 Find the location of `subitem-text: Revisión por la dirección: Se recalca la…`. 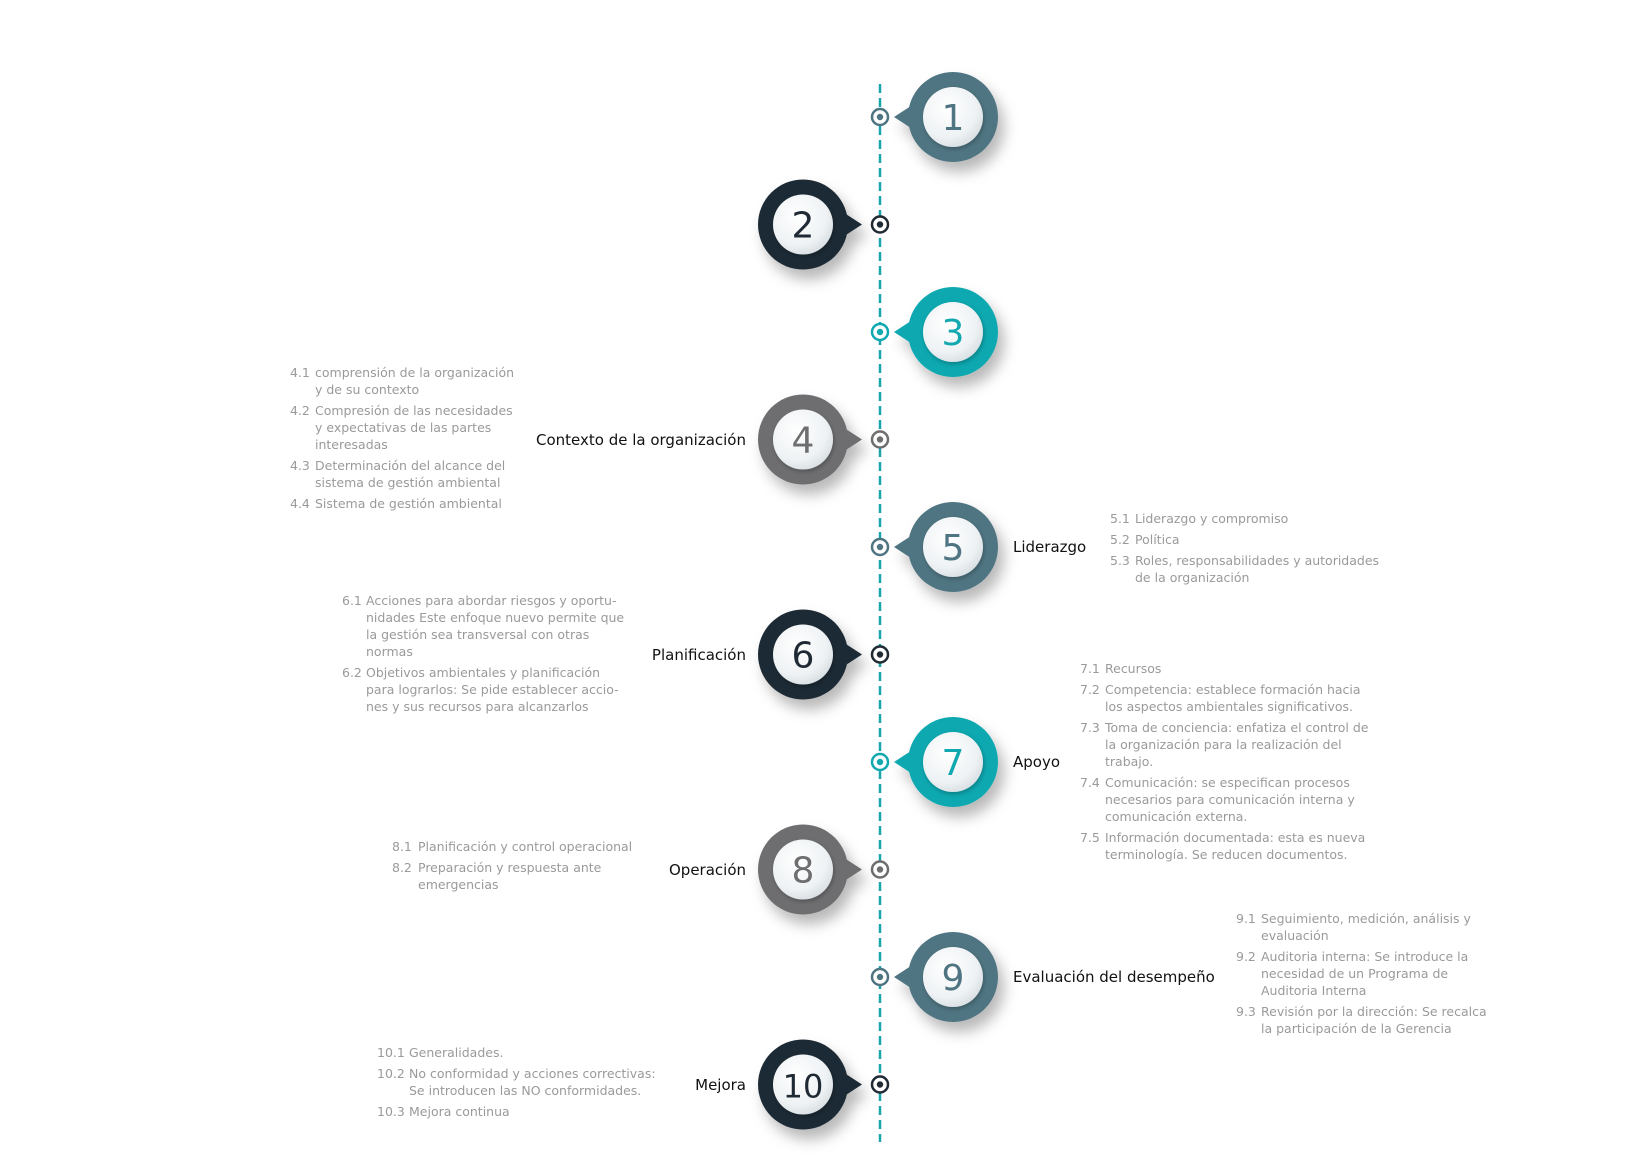

subitem-text: Revisión por la dirección: Se recalca la… is located at coordinates (1374, 1020).